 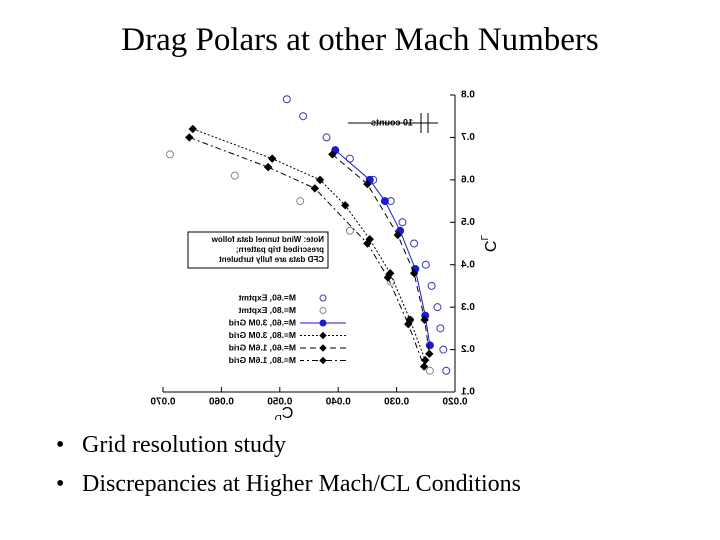 I want to click on x-axis-label-sub: D, so click(x=278, y=417).